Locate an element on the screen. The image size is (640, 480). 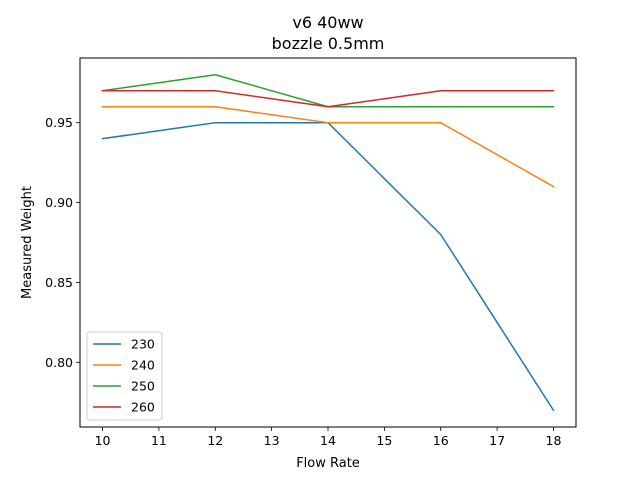
y-tick-label: 0.85 is located at coordinates (59, 282).